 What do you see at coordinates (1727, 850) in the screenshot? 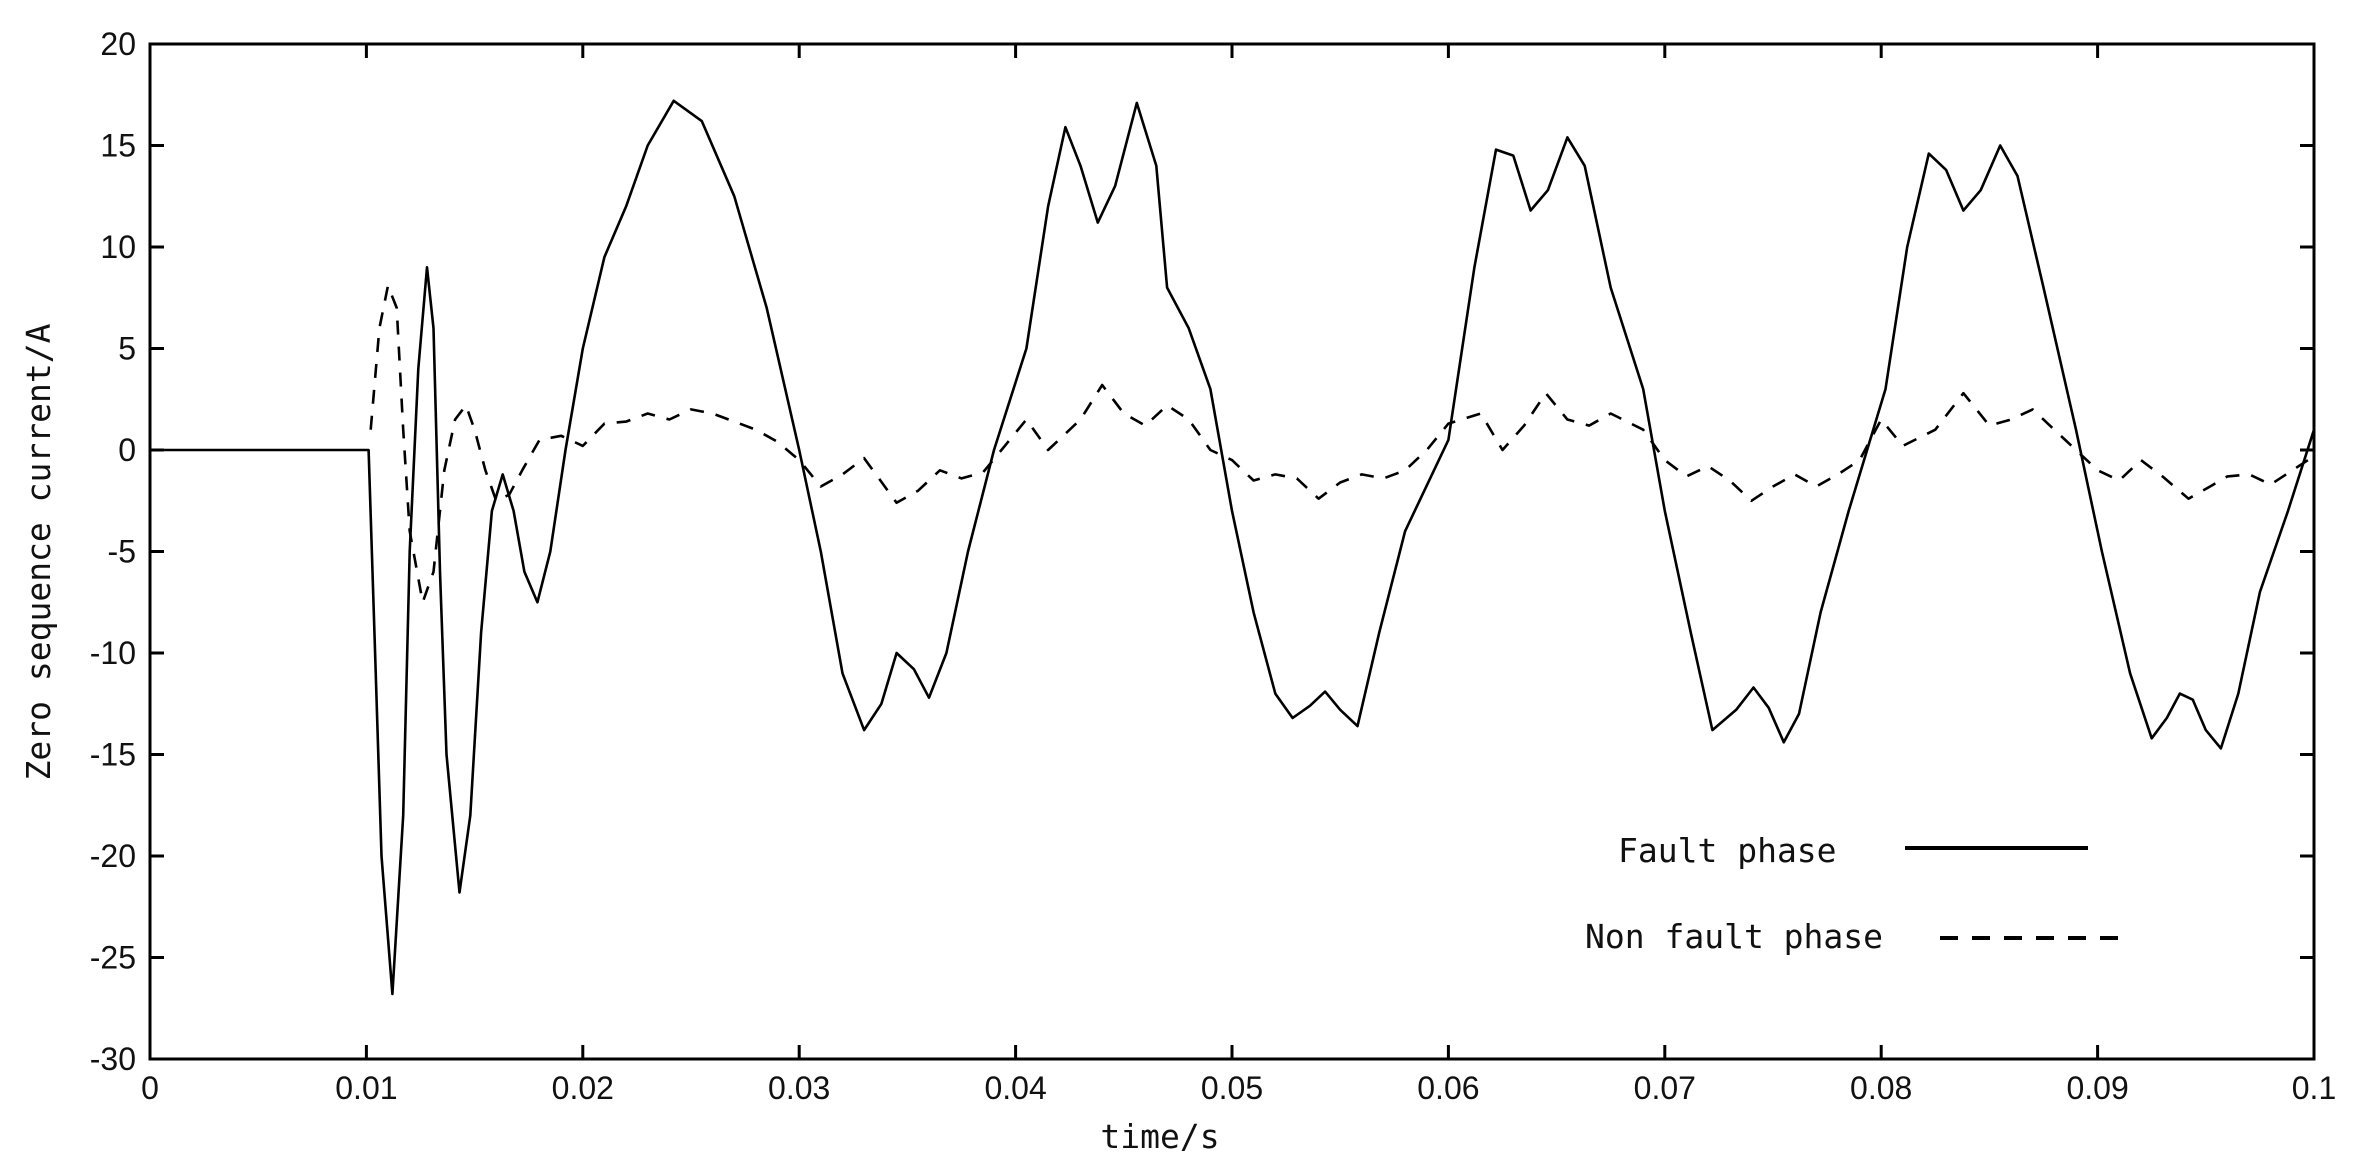
I see `legend-label-fault-phase: Fault phase` at bounding box center [1727, 850].